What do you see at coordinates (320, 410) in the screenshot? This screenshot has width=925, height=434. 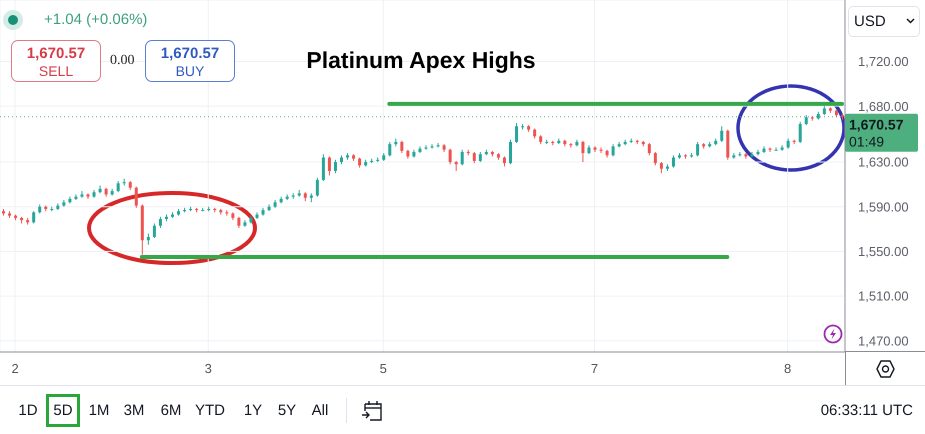 I see `text: All` at bounding box center [320, 410].